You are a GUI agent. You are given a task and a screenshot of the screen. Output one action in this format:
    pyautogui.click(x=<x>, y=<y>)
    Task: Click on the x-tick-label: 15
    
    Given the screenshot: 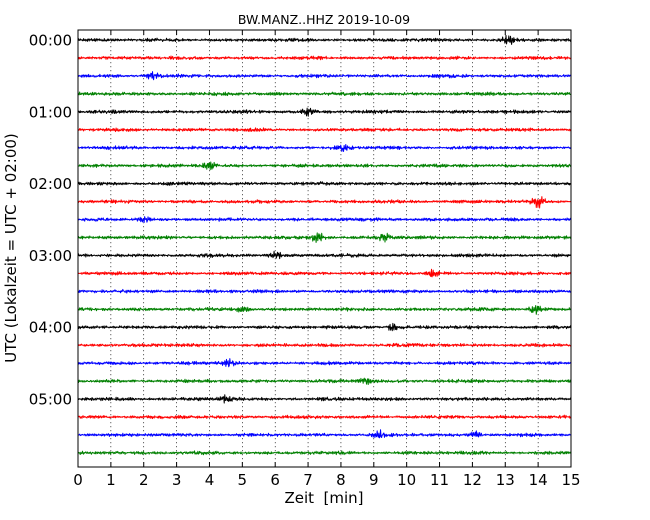 What is the action you would take?
    pyautogui.click(x=570, y=480)
    